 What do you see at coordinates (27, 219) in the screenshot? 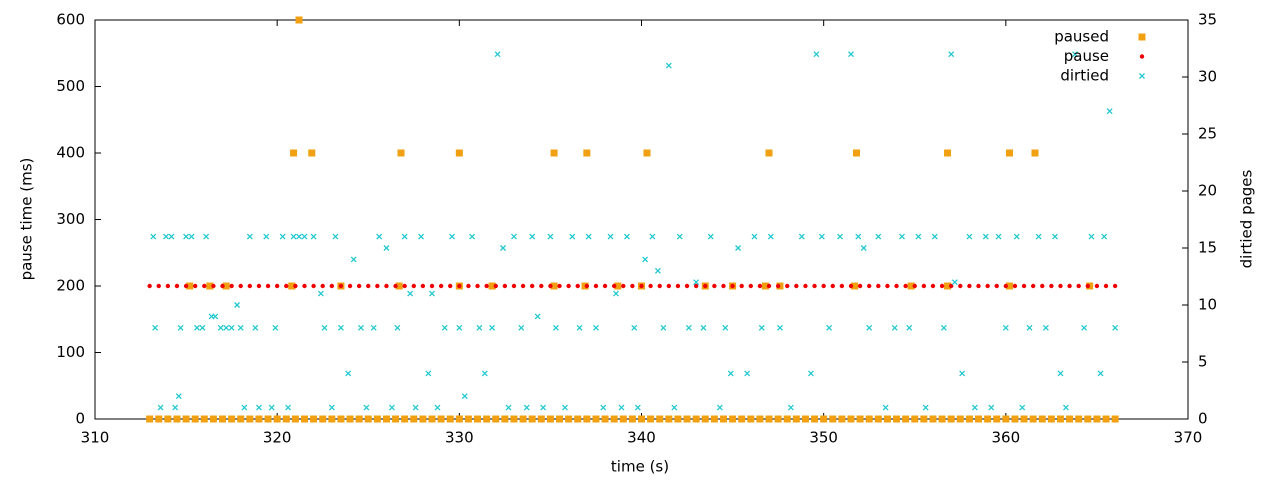
I see `y-axis-label: pause time (ms)` at bounding box center [27, 219].